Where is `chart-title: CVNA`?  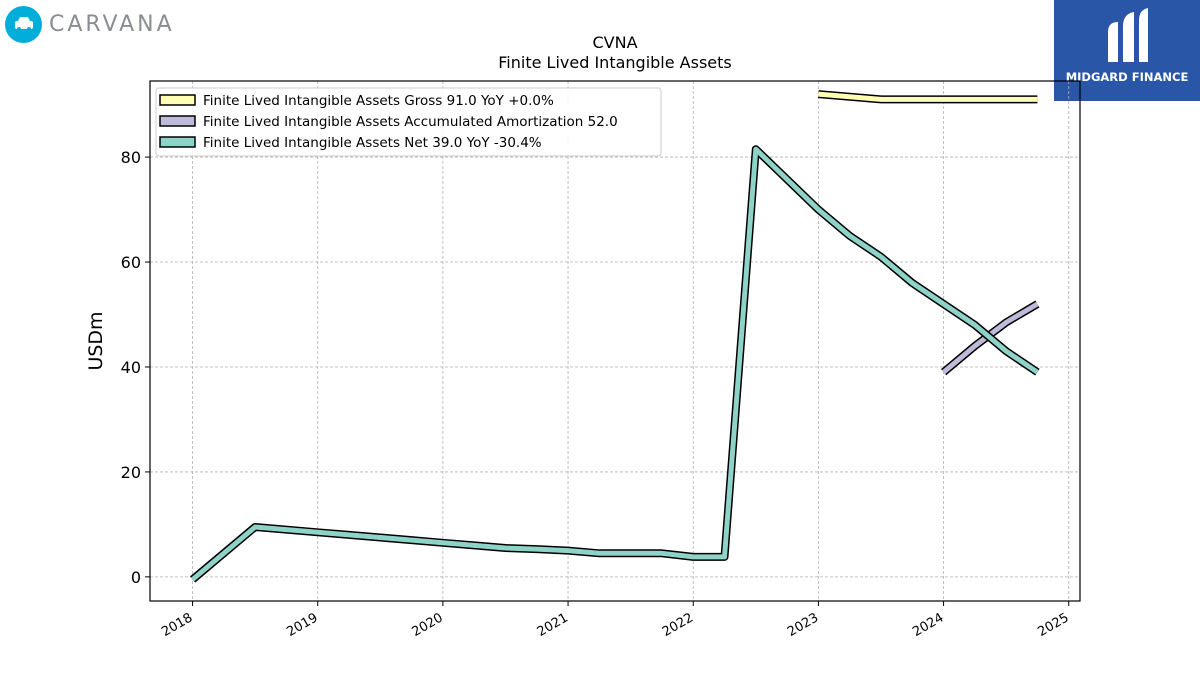
chart-title: CVNA is located at coordinates (615, 42).